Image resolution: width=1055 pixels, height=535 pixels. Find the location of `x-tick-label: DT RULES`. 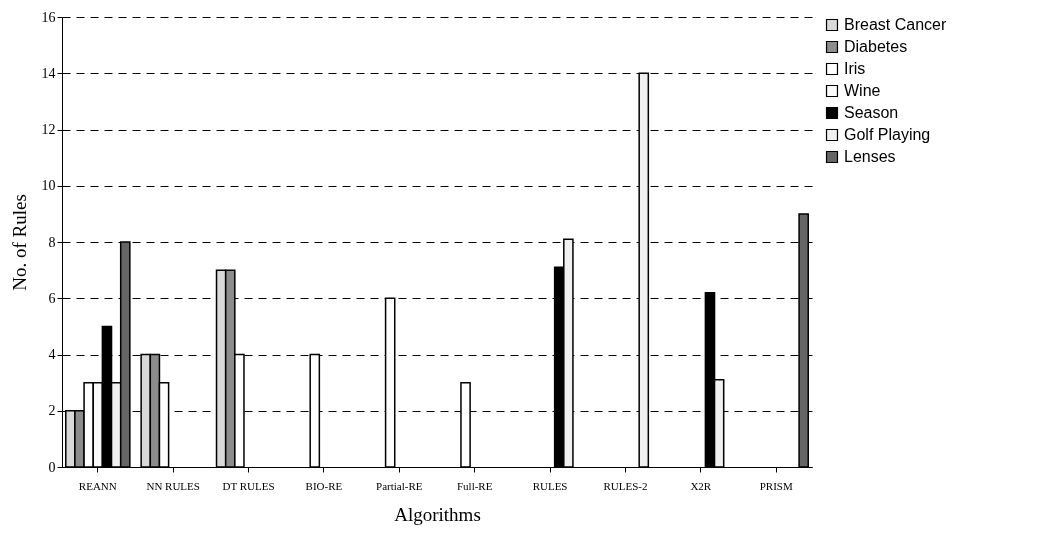

x-tick-label: DT RULES is located at coordinates (248, 485).